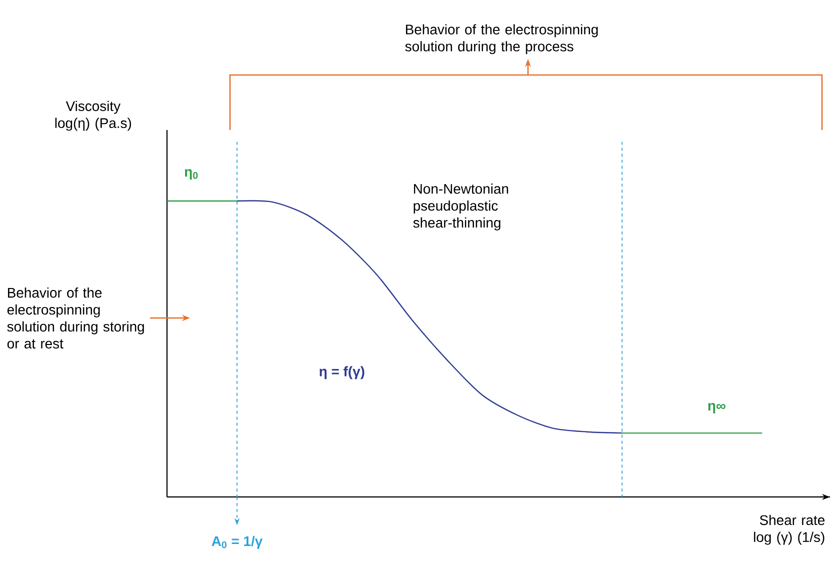 The width and height of the screenshot is (833, 562). Describe the element at coordinates (789, 529) in the screenshot. I see `x-axis-title: Shear rate log (γ) (1/s)` at that location.